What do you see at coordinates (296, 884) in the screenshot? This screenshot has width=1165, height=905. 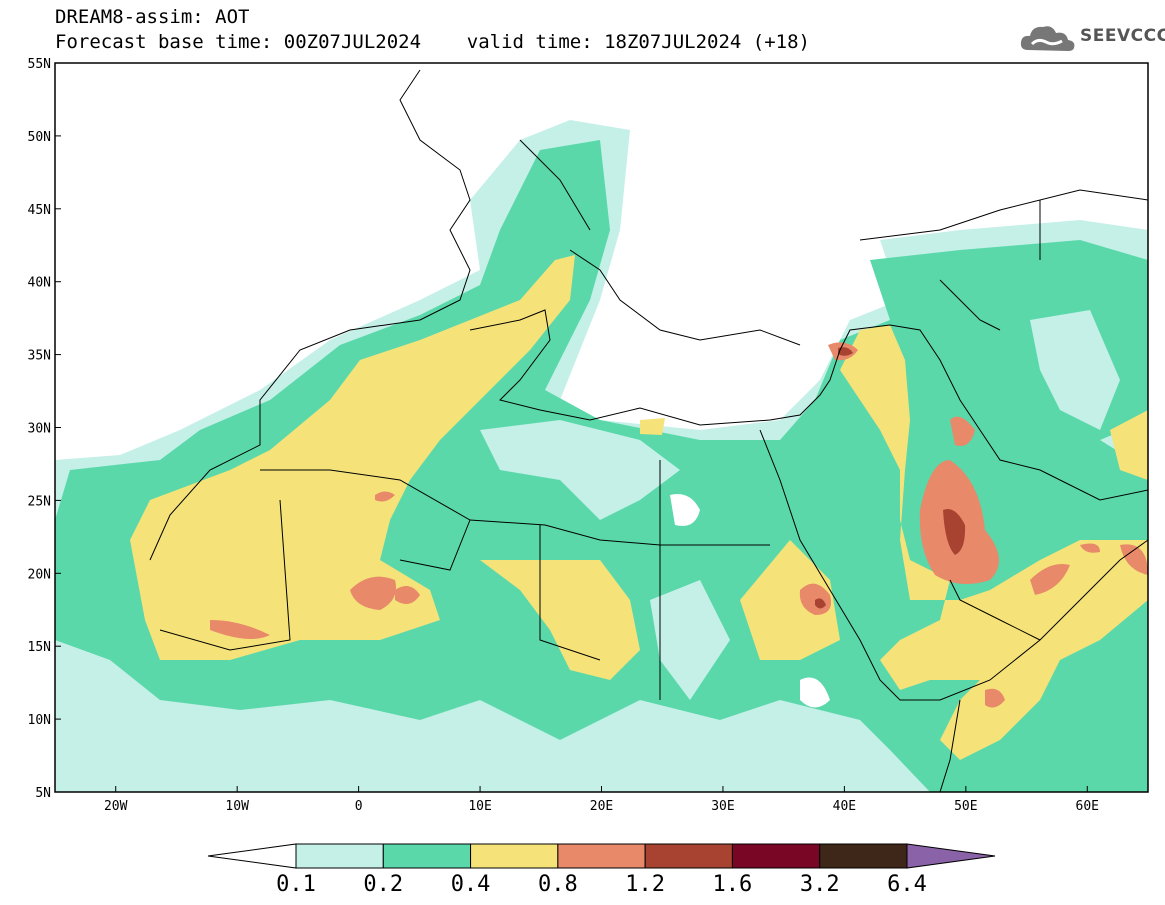 I see `colorbar-label: 0.1` at bounding box center [296, 884].